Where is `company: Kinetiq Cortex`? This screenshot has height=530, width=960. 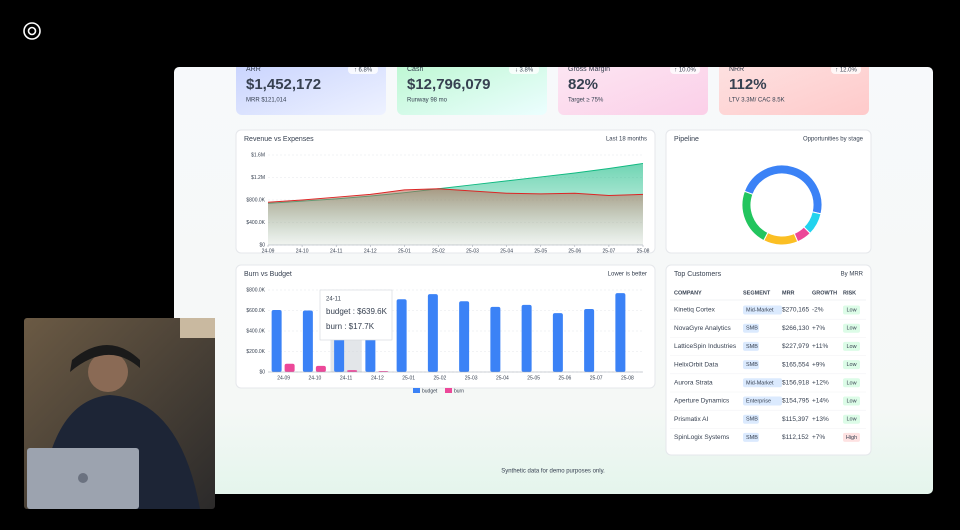
company: Kinetiq Cortex is located at coordinates (695, 310).